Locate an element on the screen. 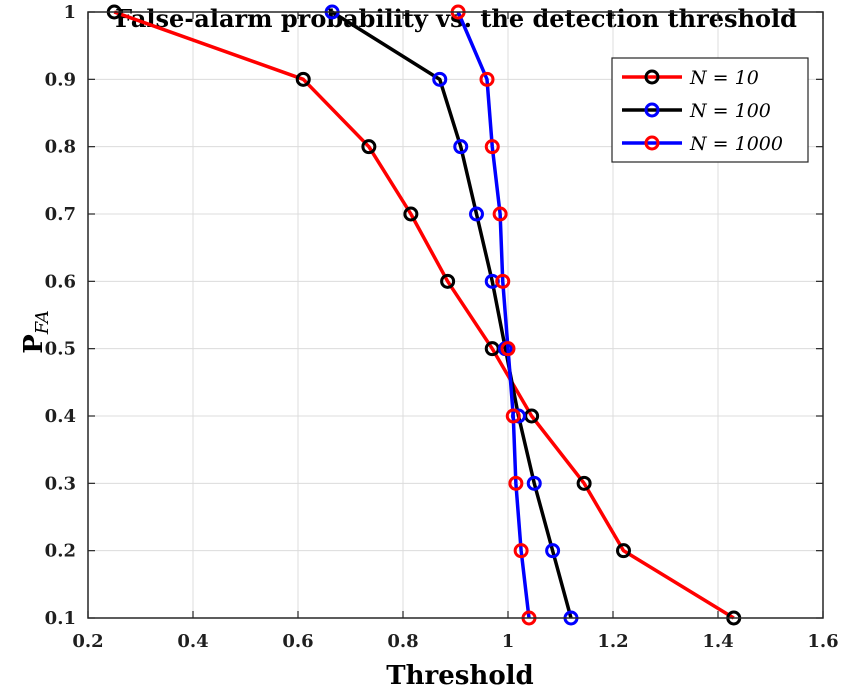 Image resolution: width=841 pixels, height=691 pixels. legend-item: N = 100 is located at coordinates (696, 111).